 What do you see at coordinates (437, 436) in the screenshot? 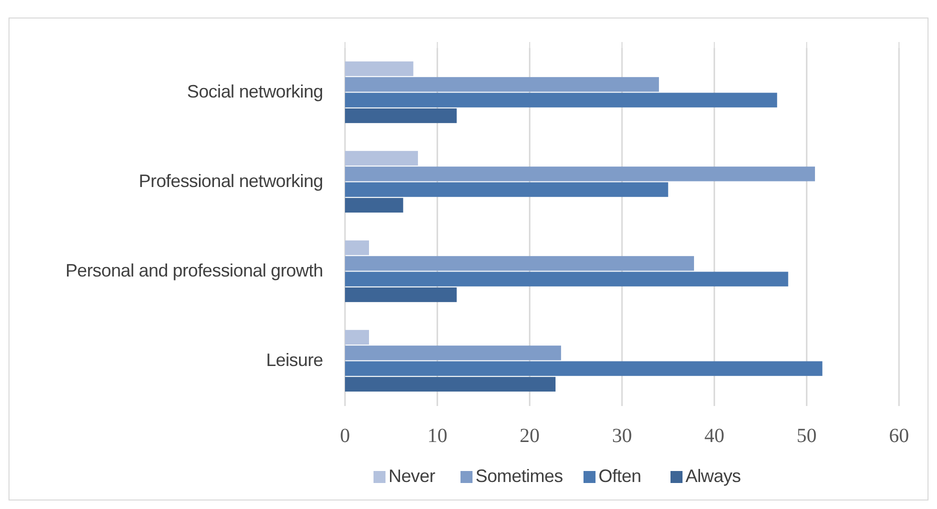
I see `x-tick-label: 10` at bounding box center [437, 436].